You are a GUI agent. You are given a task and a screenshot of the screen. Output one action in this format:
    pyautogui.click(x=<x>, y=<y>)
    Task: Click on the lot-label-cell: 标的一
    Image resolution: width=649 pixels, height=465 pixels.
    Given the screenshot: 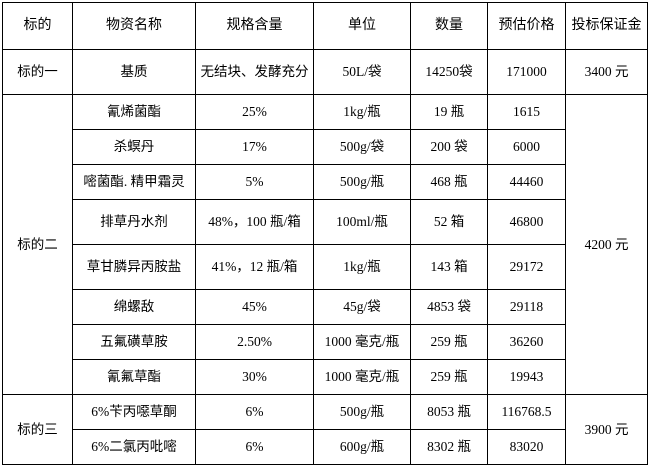 What is the action you would take?
    pyautogui.click(x=37, y=72)
    